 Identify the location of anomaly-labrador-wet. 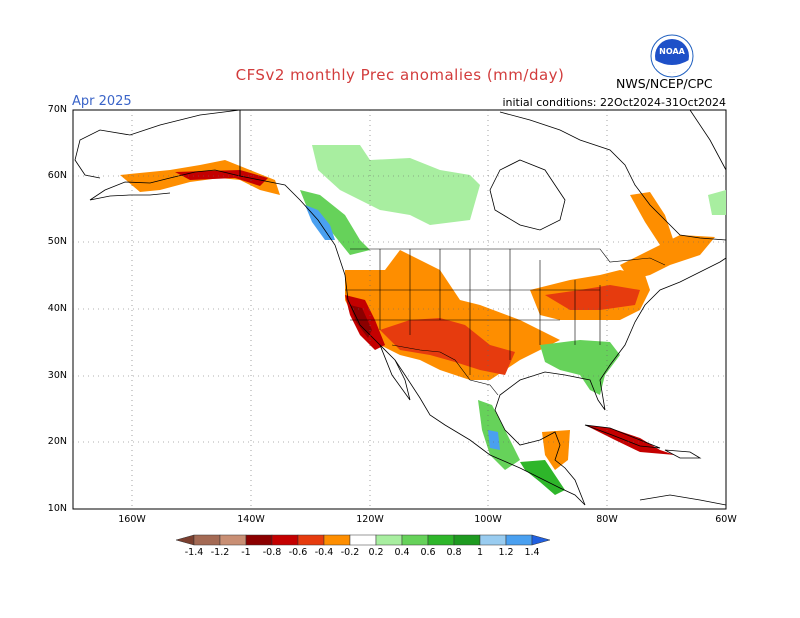
(717, 202).